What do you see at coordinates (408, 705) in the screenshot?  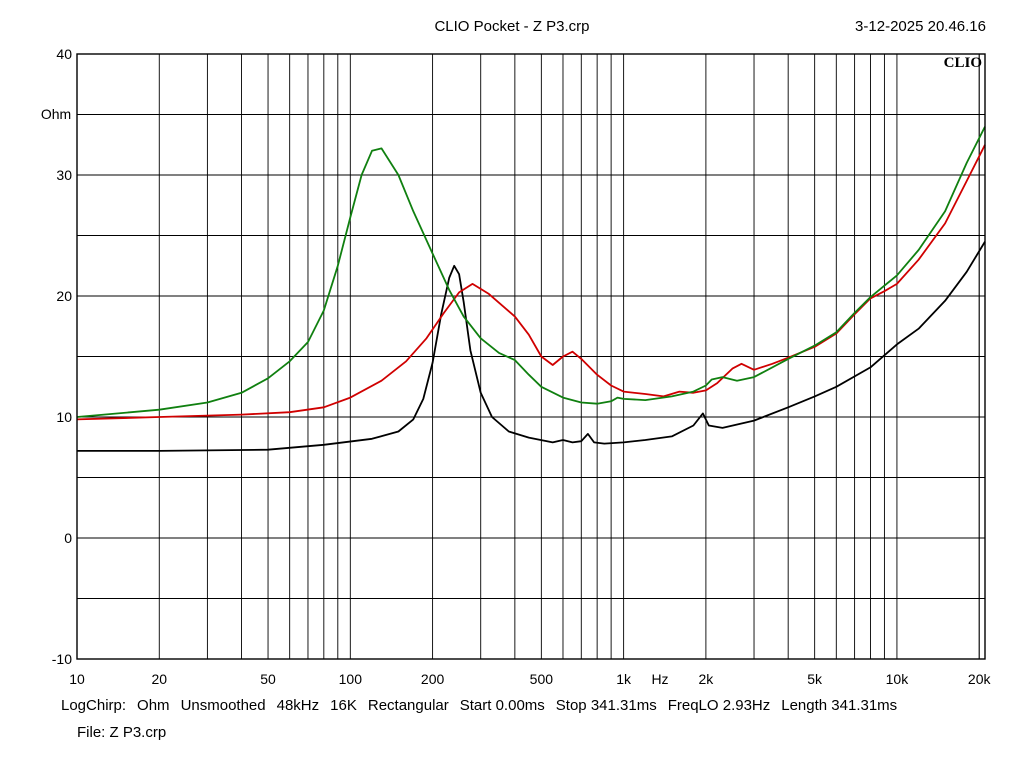 I see `setting-item: Rectangular` at bounding box center [408, 705].